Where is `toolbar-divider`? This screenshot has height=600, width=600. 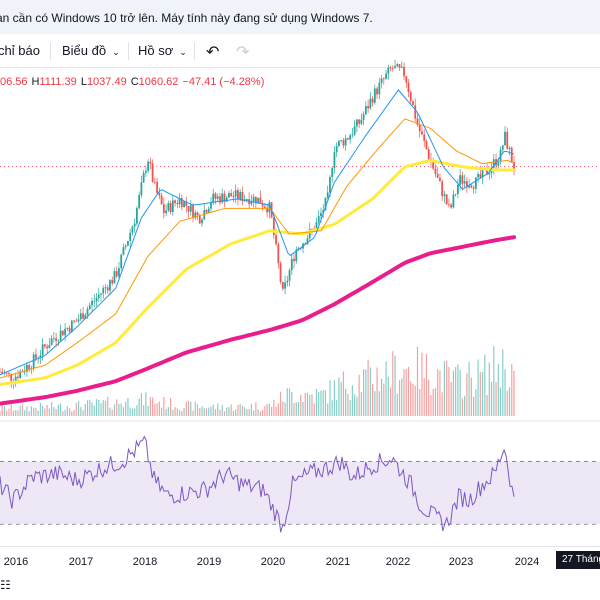
toolbar-divider is located at coordinates (128, 51).